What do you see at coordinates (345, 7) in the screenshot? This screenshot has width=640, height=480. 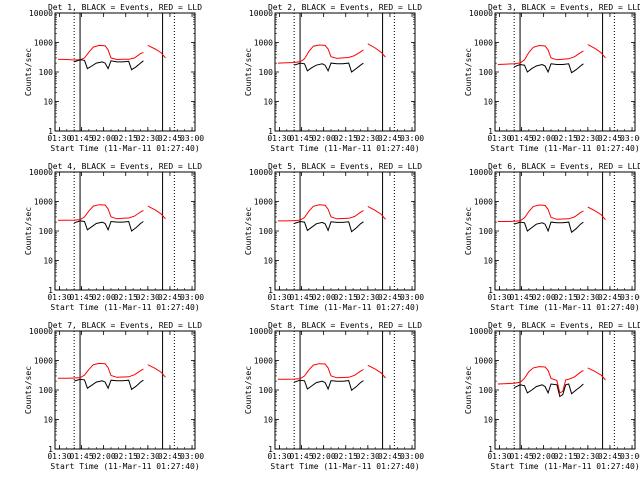 I see `panel-title: Det 2, BLACK = Events, RED = LLD` at bounding box center [345, 7].